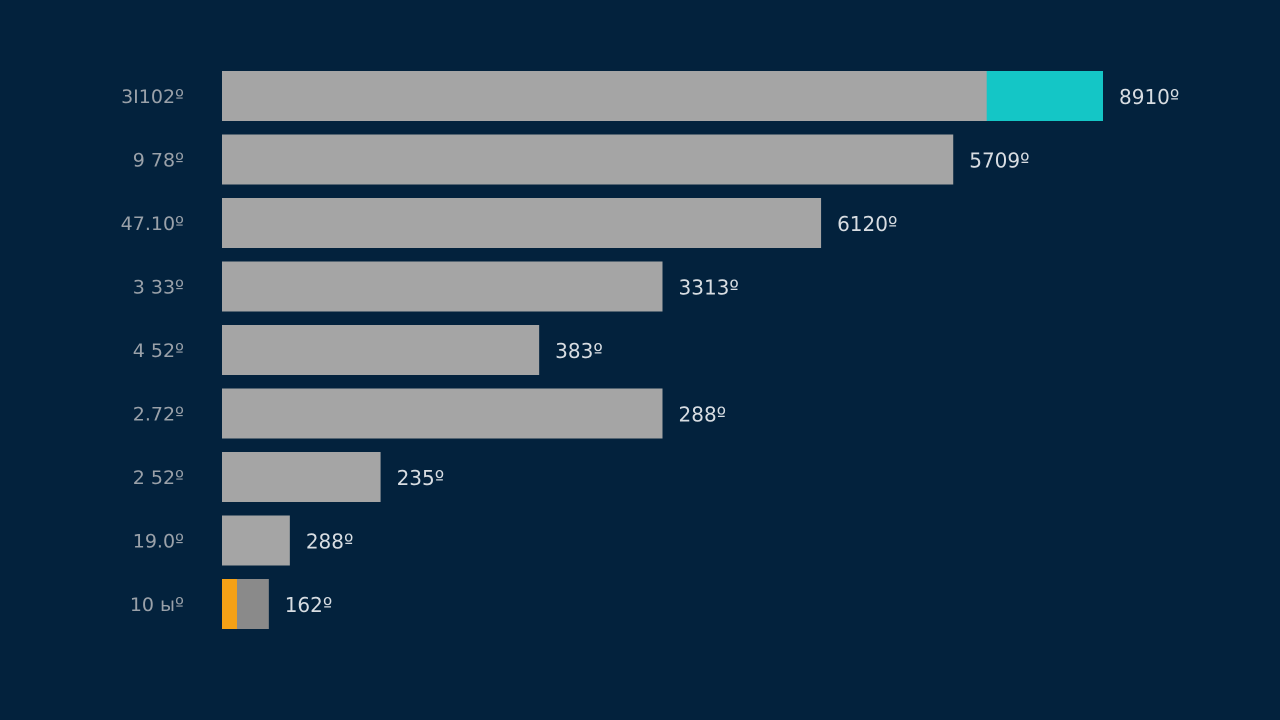 The image size is (1280, 720). Describe the element at coordinates (709, 288) in the screenshot. I see `value-label: 3313º` at that location.